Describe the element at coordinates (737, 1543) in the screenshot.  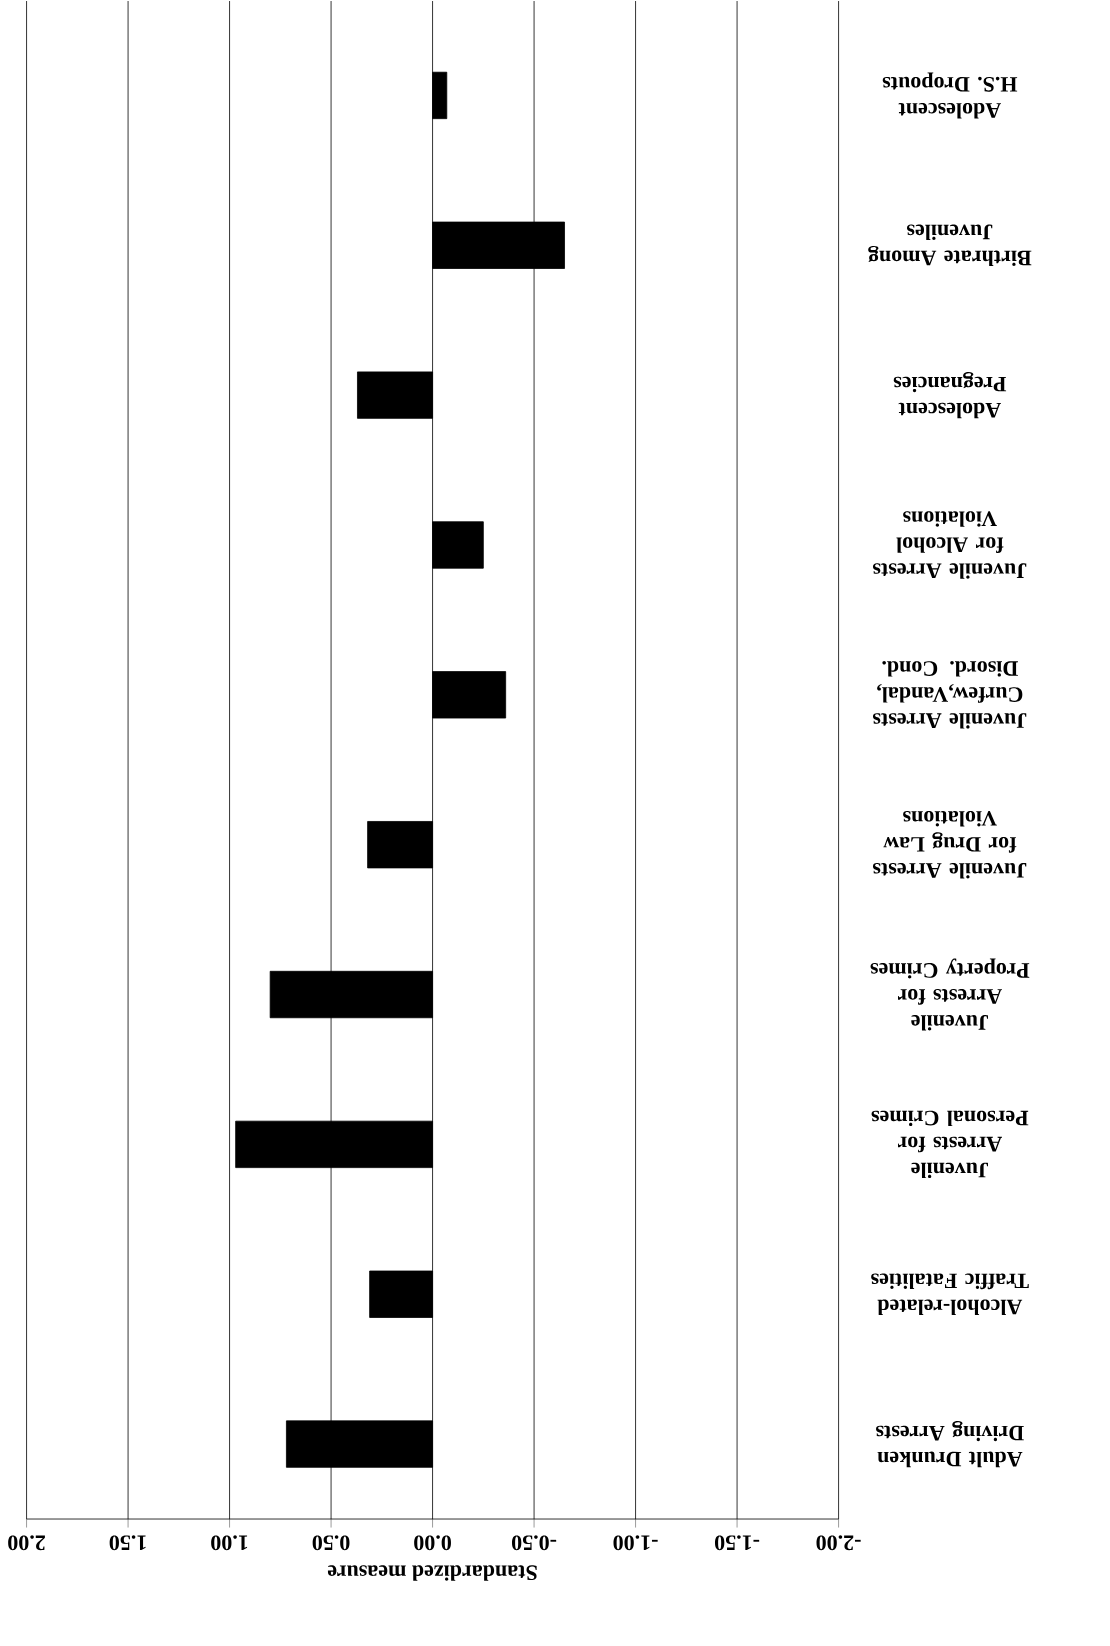
I see `x-tick-label: -1.50` at that location.